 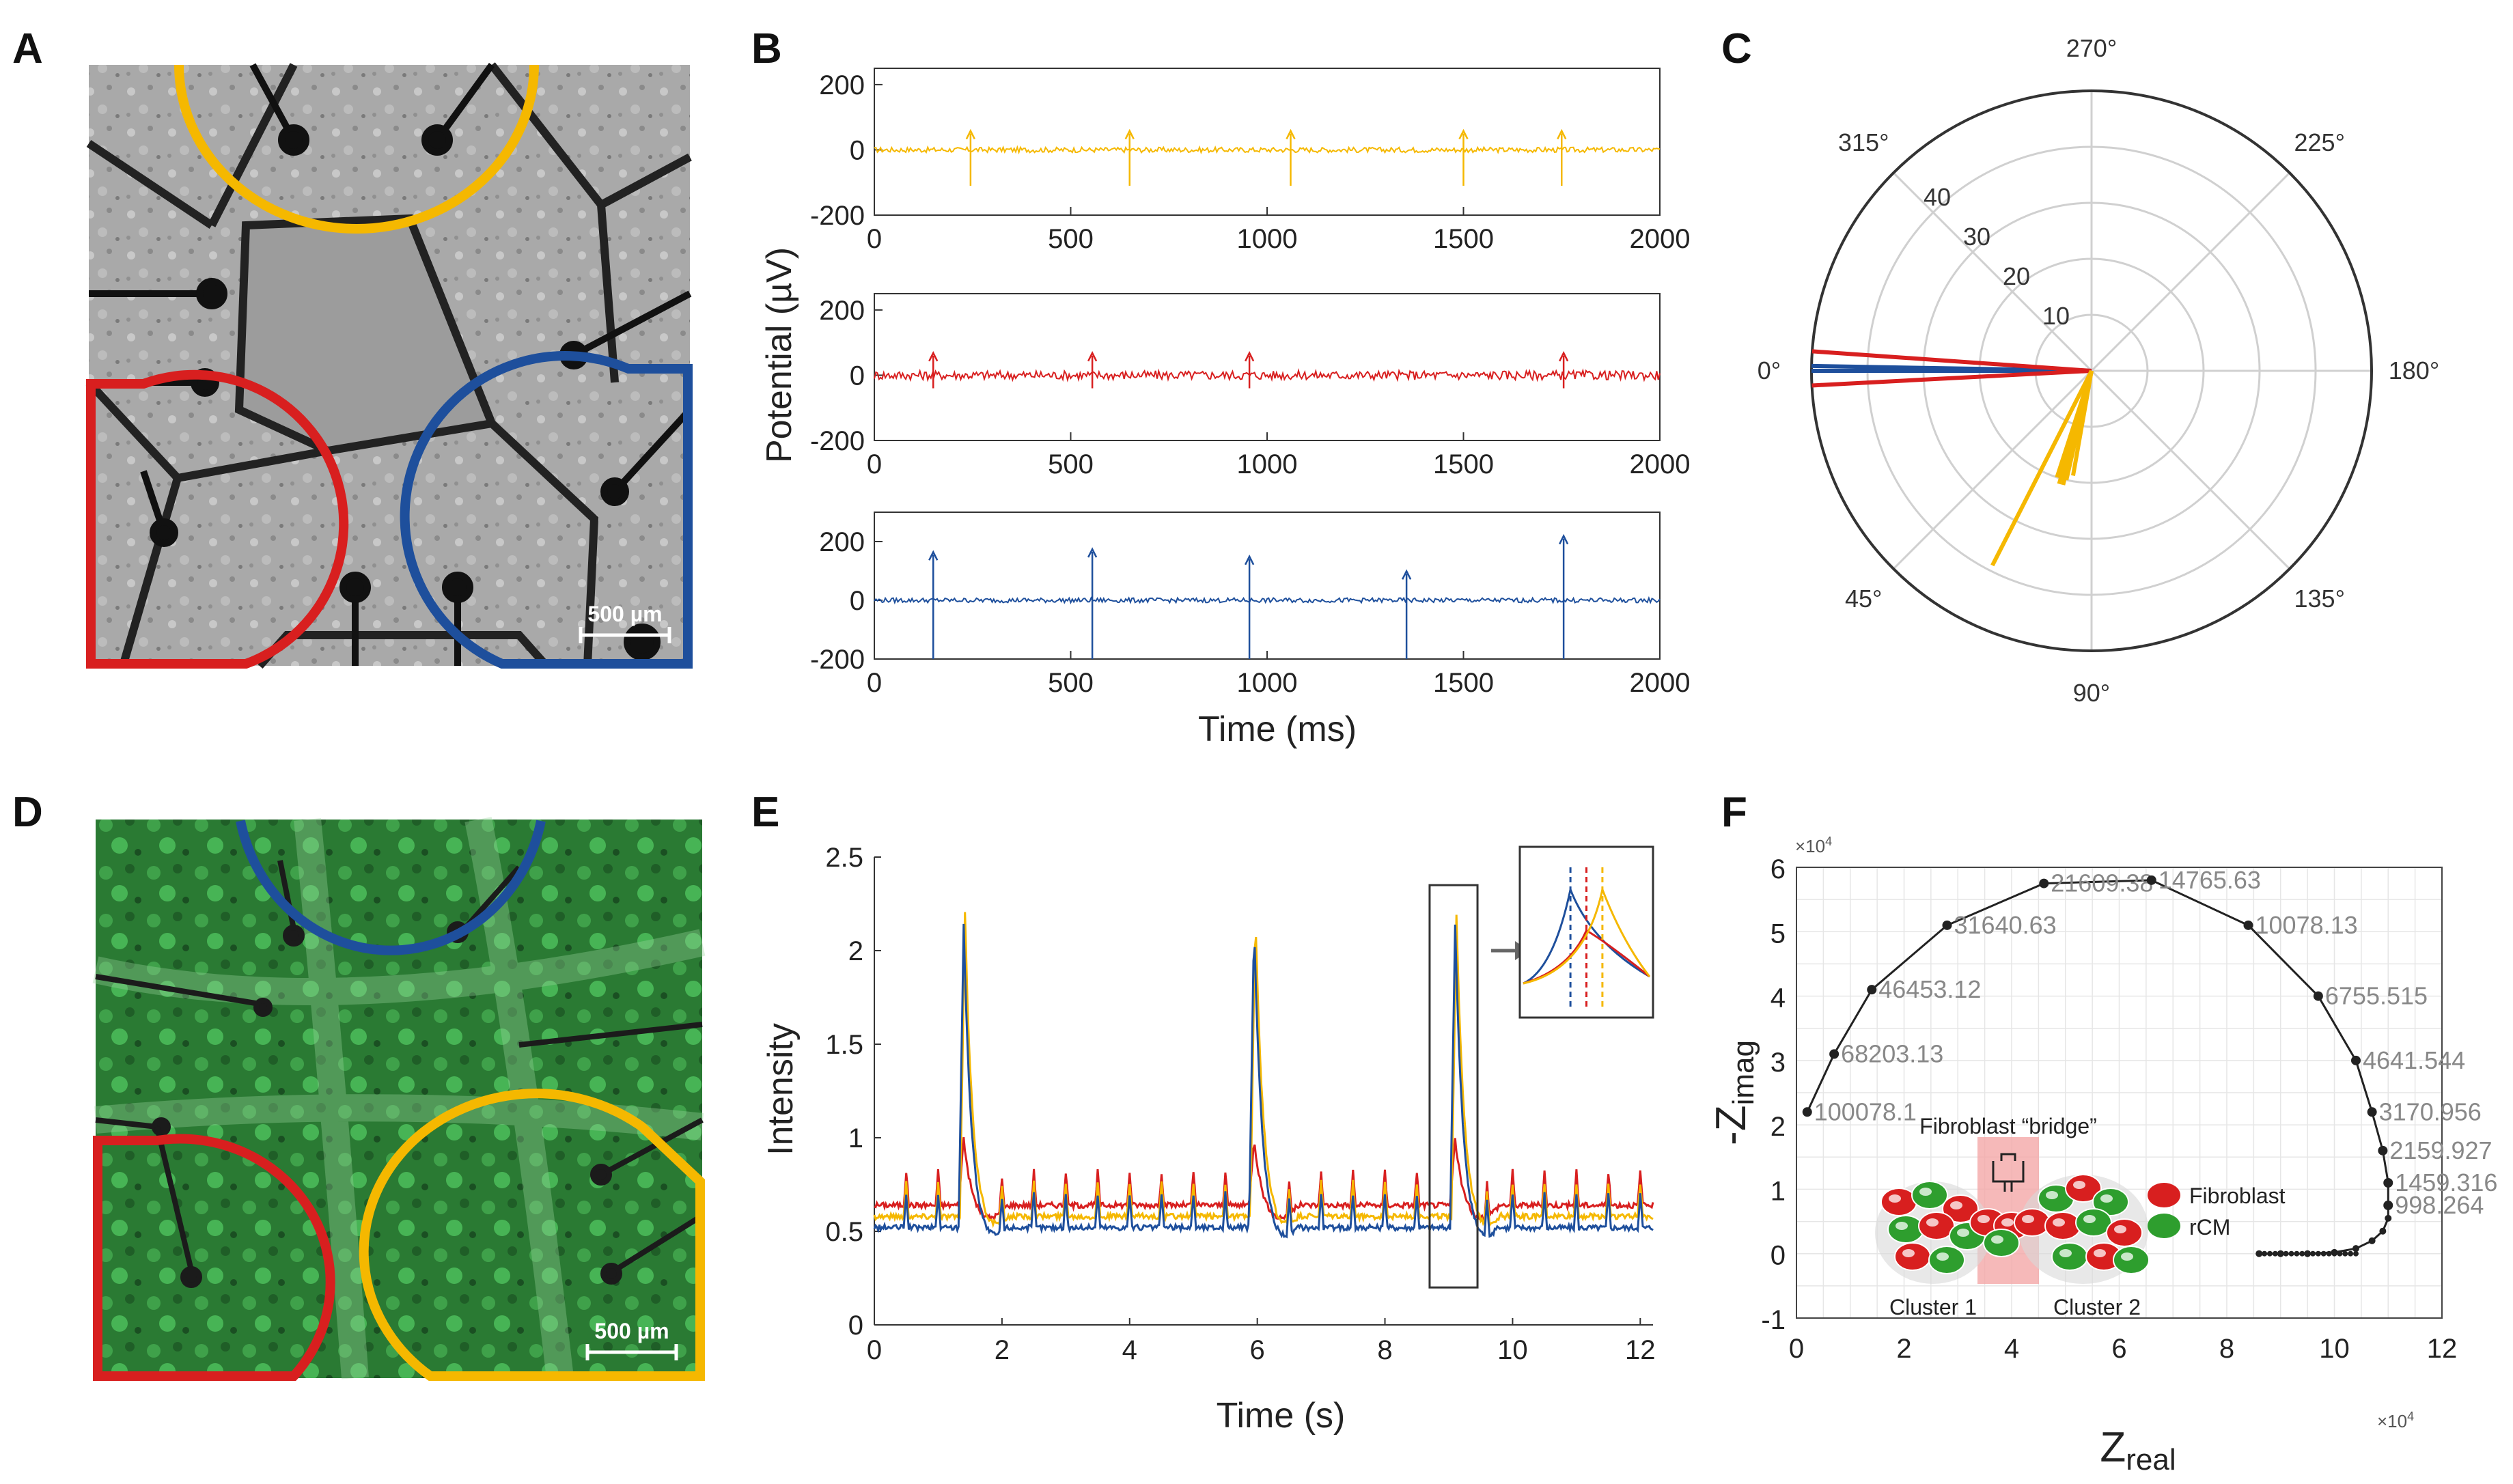 What do you see at coordinates (2440, 1150) in the screenshot?
I see `panel-f-point-label: 2159.927` at bounding box center [2440, 1150].